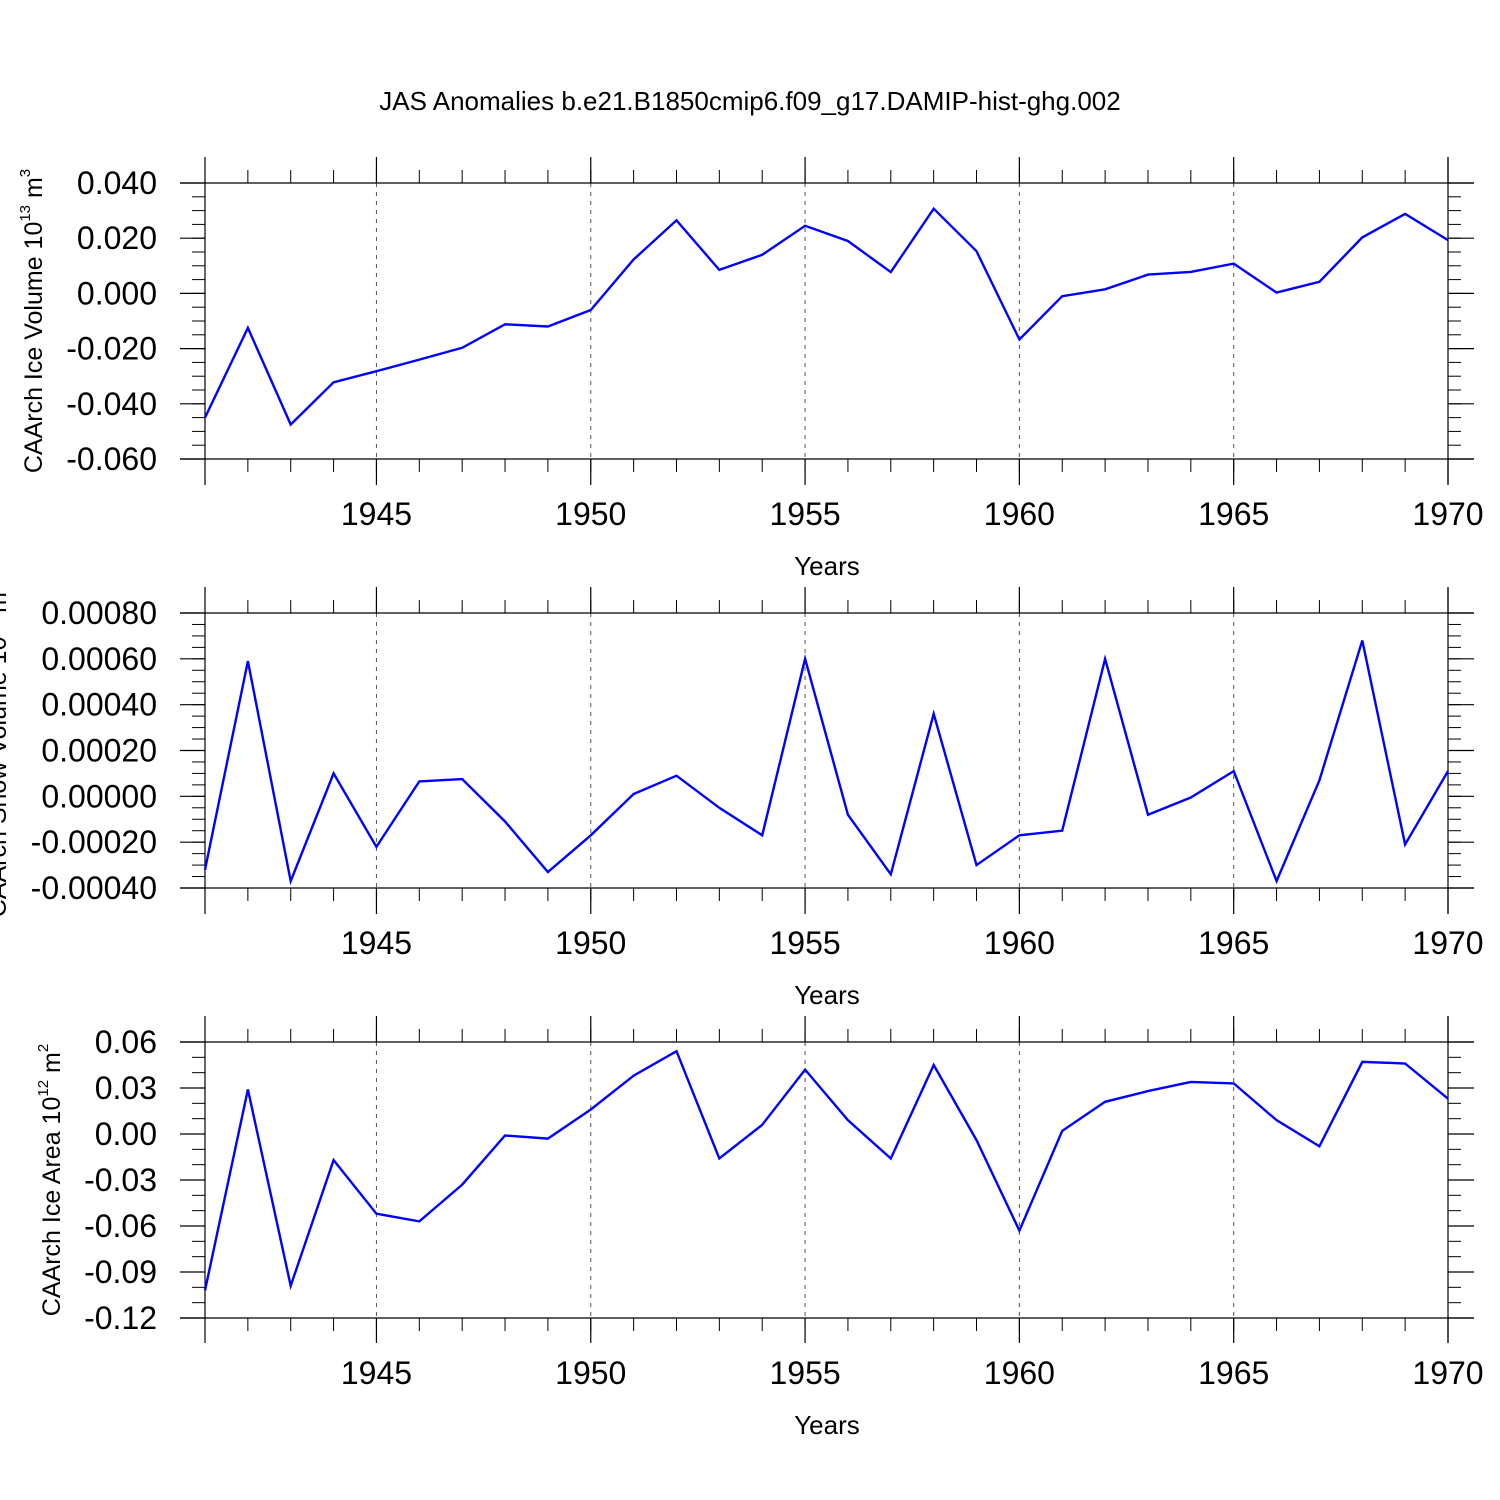  Describe the element at coordinates (120, 1318) in the screenshot. I see `y-tick-label: -0.12` at that location.